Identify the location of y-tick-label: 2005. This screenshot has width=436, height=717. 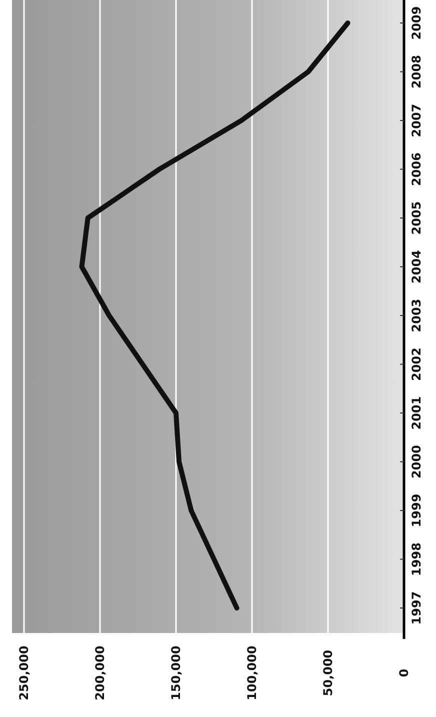
(417, 218).